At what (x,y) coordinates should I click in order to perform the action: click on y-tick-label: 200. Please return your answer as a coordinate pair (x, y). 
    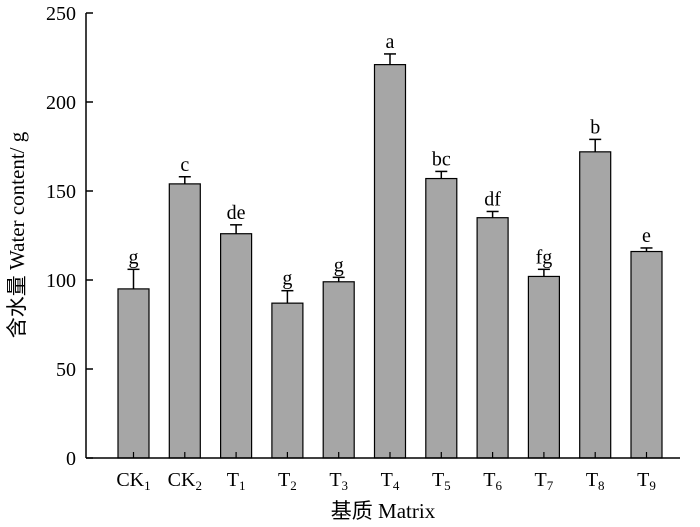
    Looking at the image, I should click on (61, 103).